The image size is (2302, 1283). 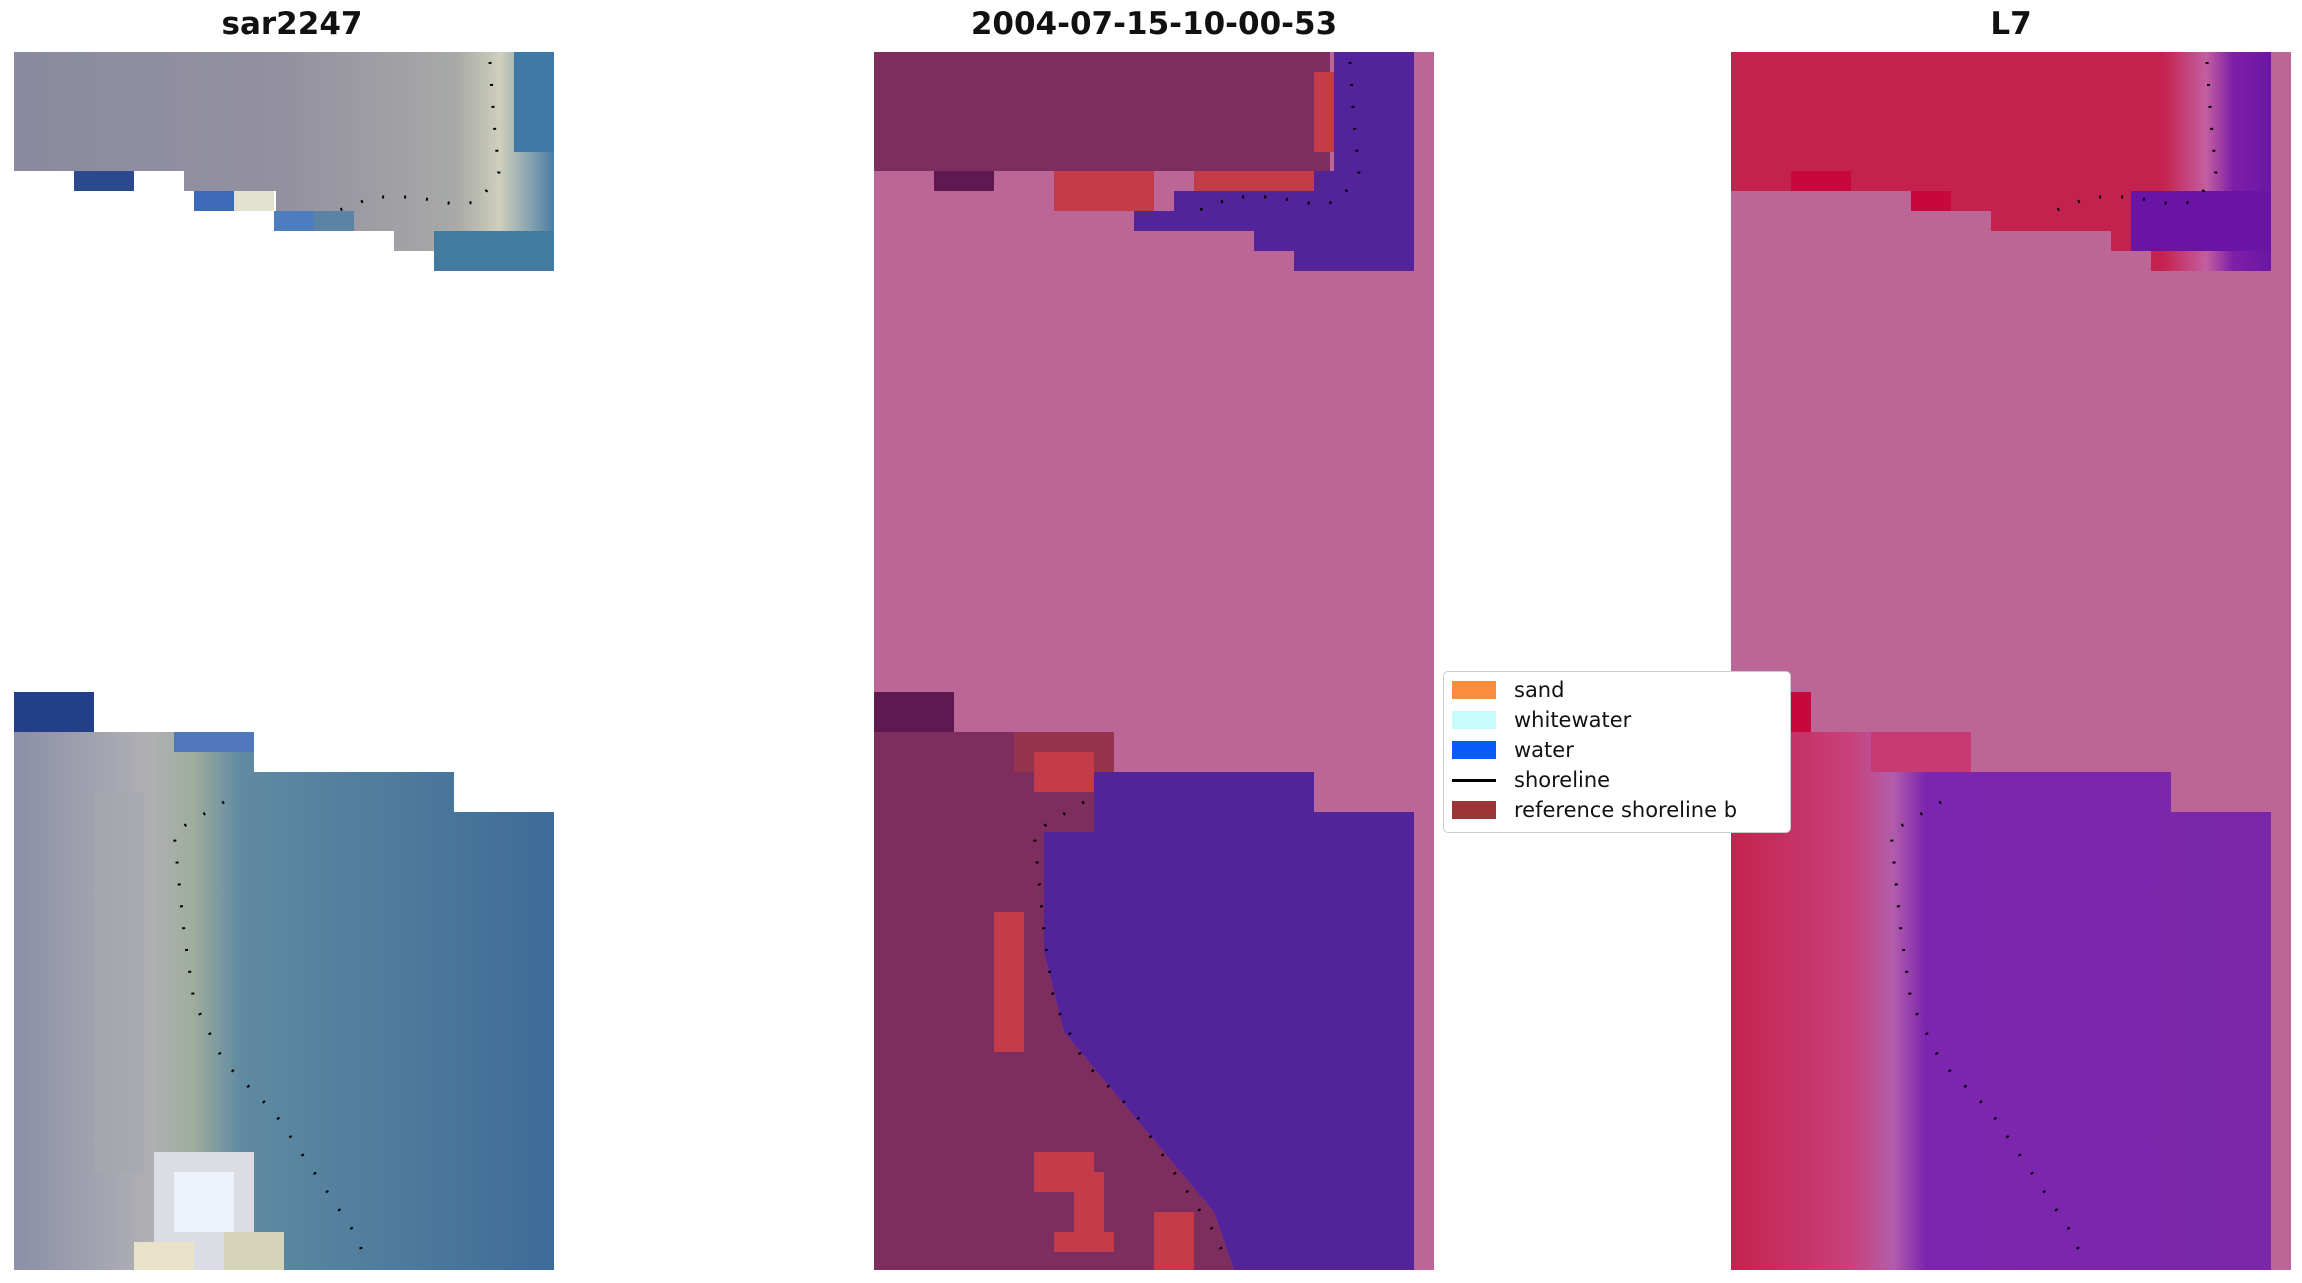 I want to click on legend-label-water: water, so click(x=1544, y=750).